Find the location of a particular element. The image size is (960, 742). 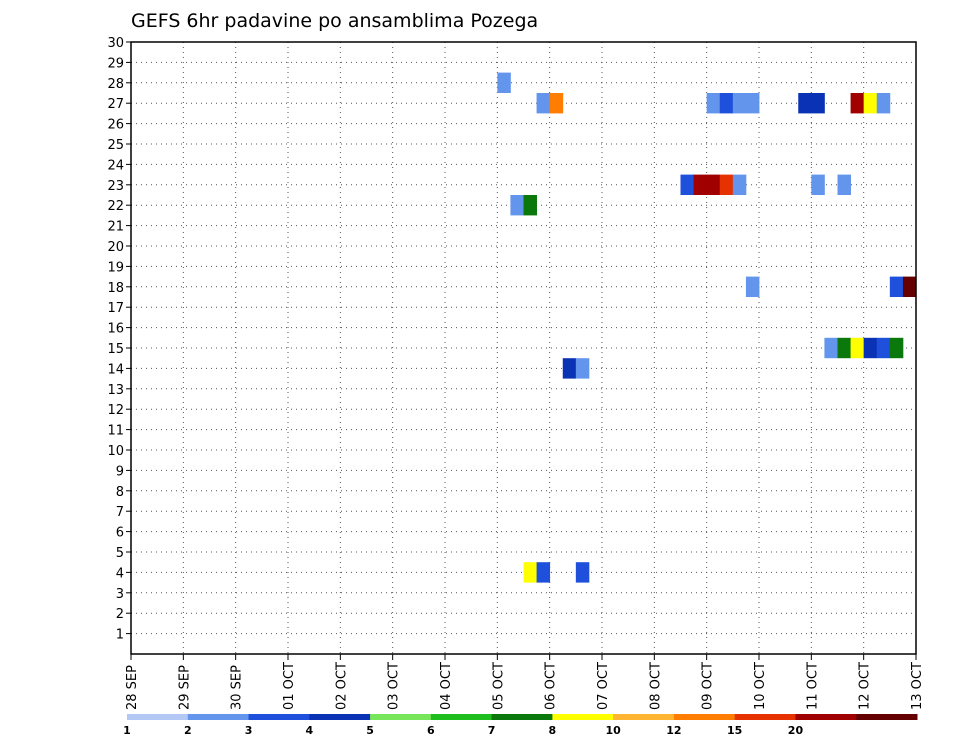

y-tick-label: 22 is located at coordinates (115, 206).